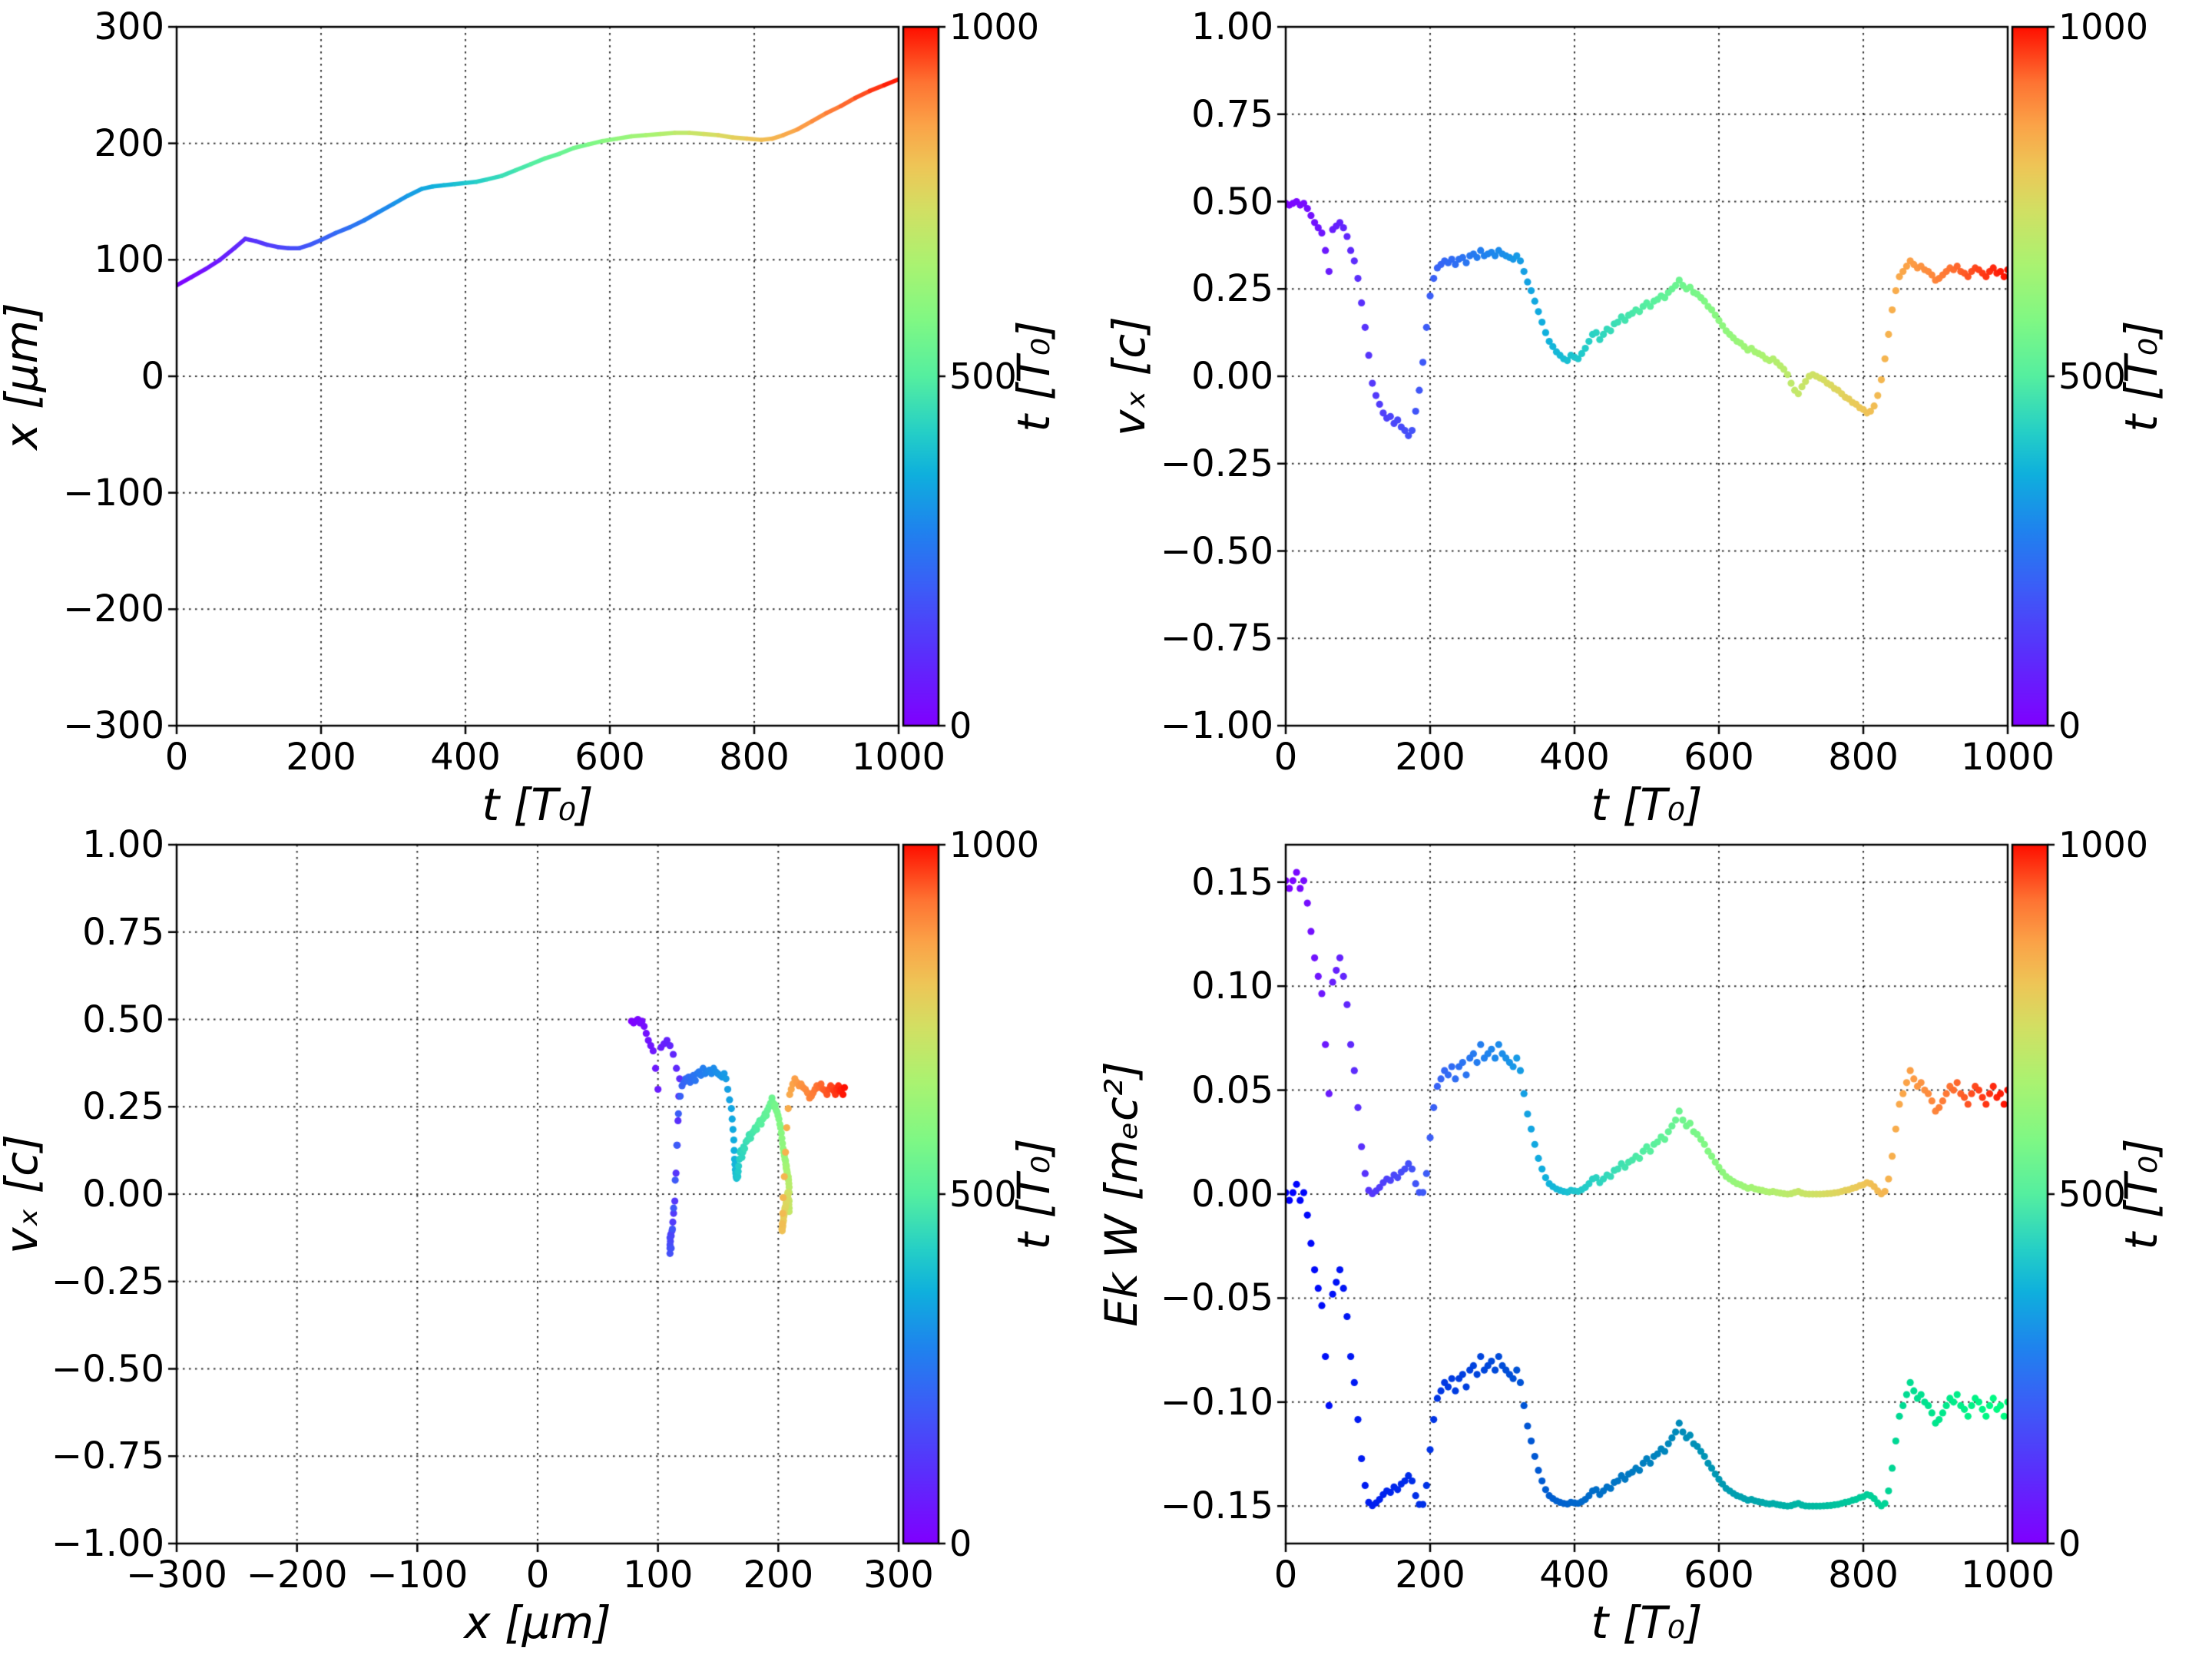  I want to click on panel2-colorbar-label: t [T₀], so click(2141, 376).